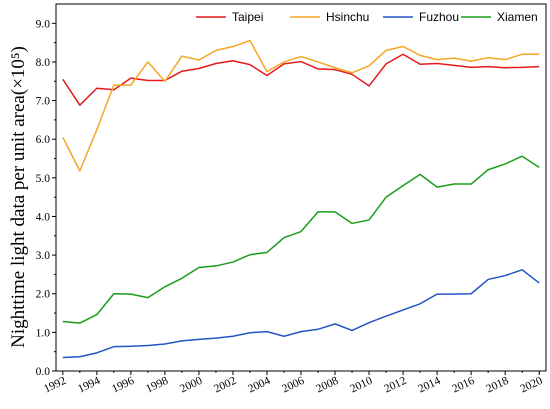 The height and width of the screenshot is (409, 550). Describe the element at coordinates (43, 295) in the screenshot. I see `y-tick-label: 2.0` at that location.